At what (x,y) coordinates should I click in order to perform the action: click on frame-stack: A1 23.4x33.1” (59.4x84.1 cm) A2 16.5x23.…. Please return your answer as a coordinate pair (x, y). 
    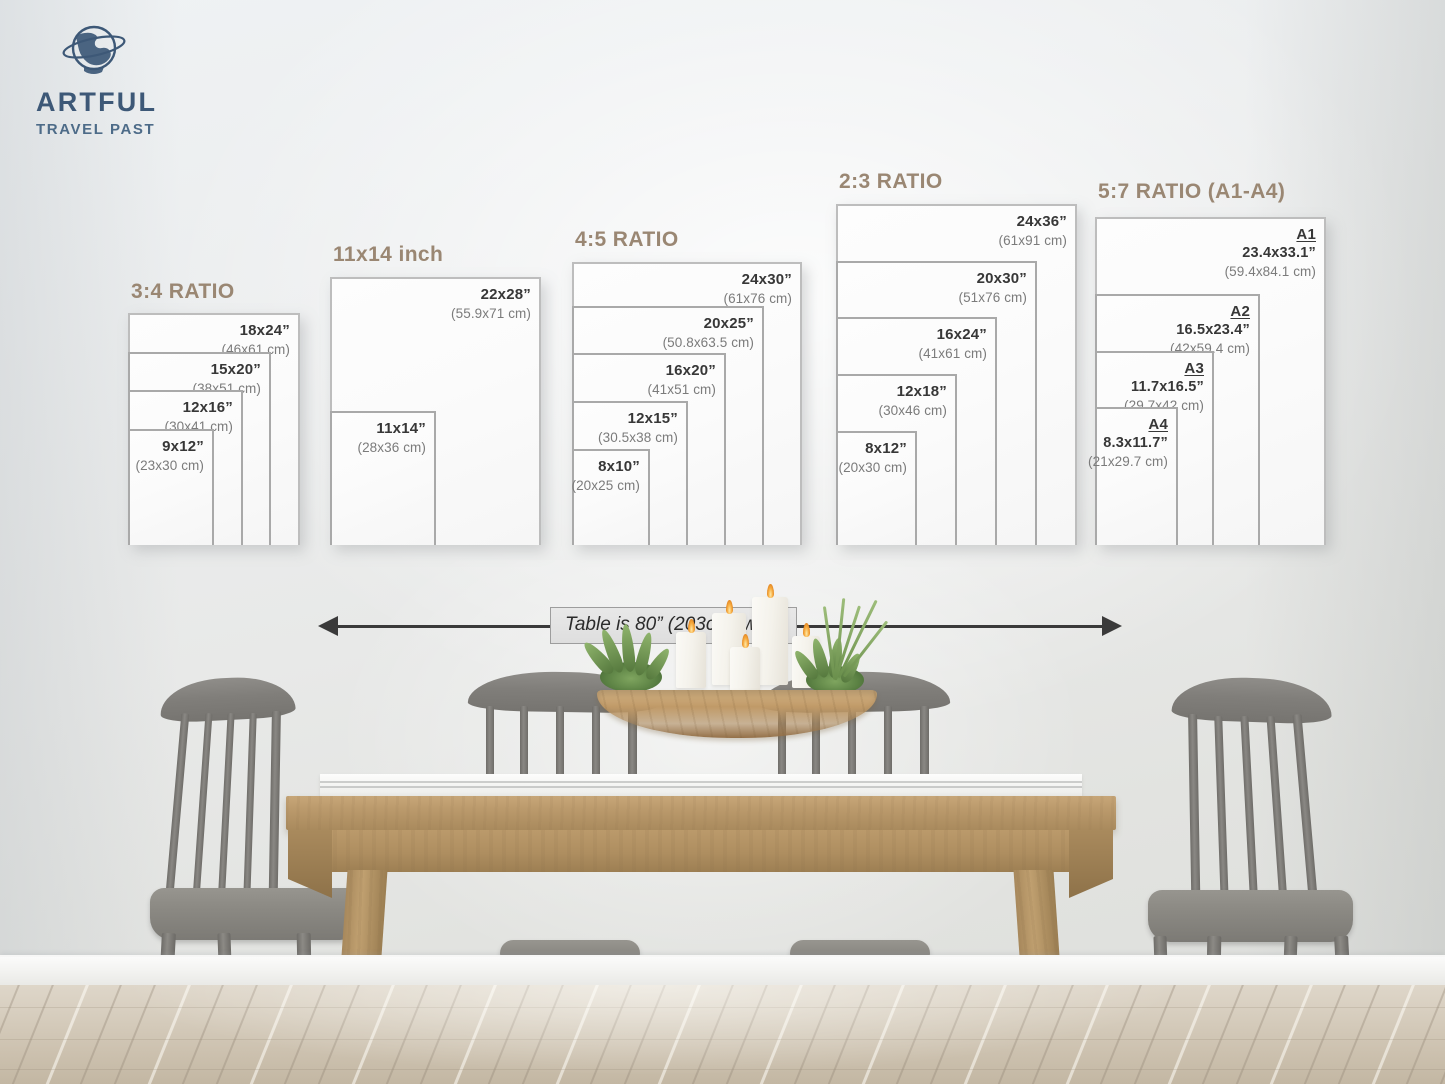
    Looking at the image, I should click on (1208, 381).